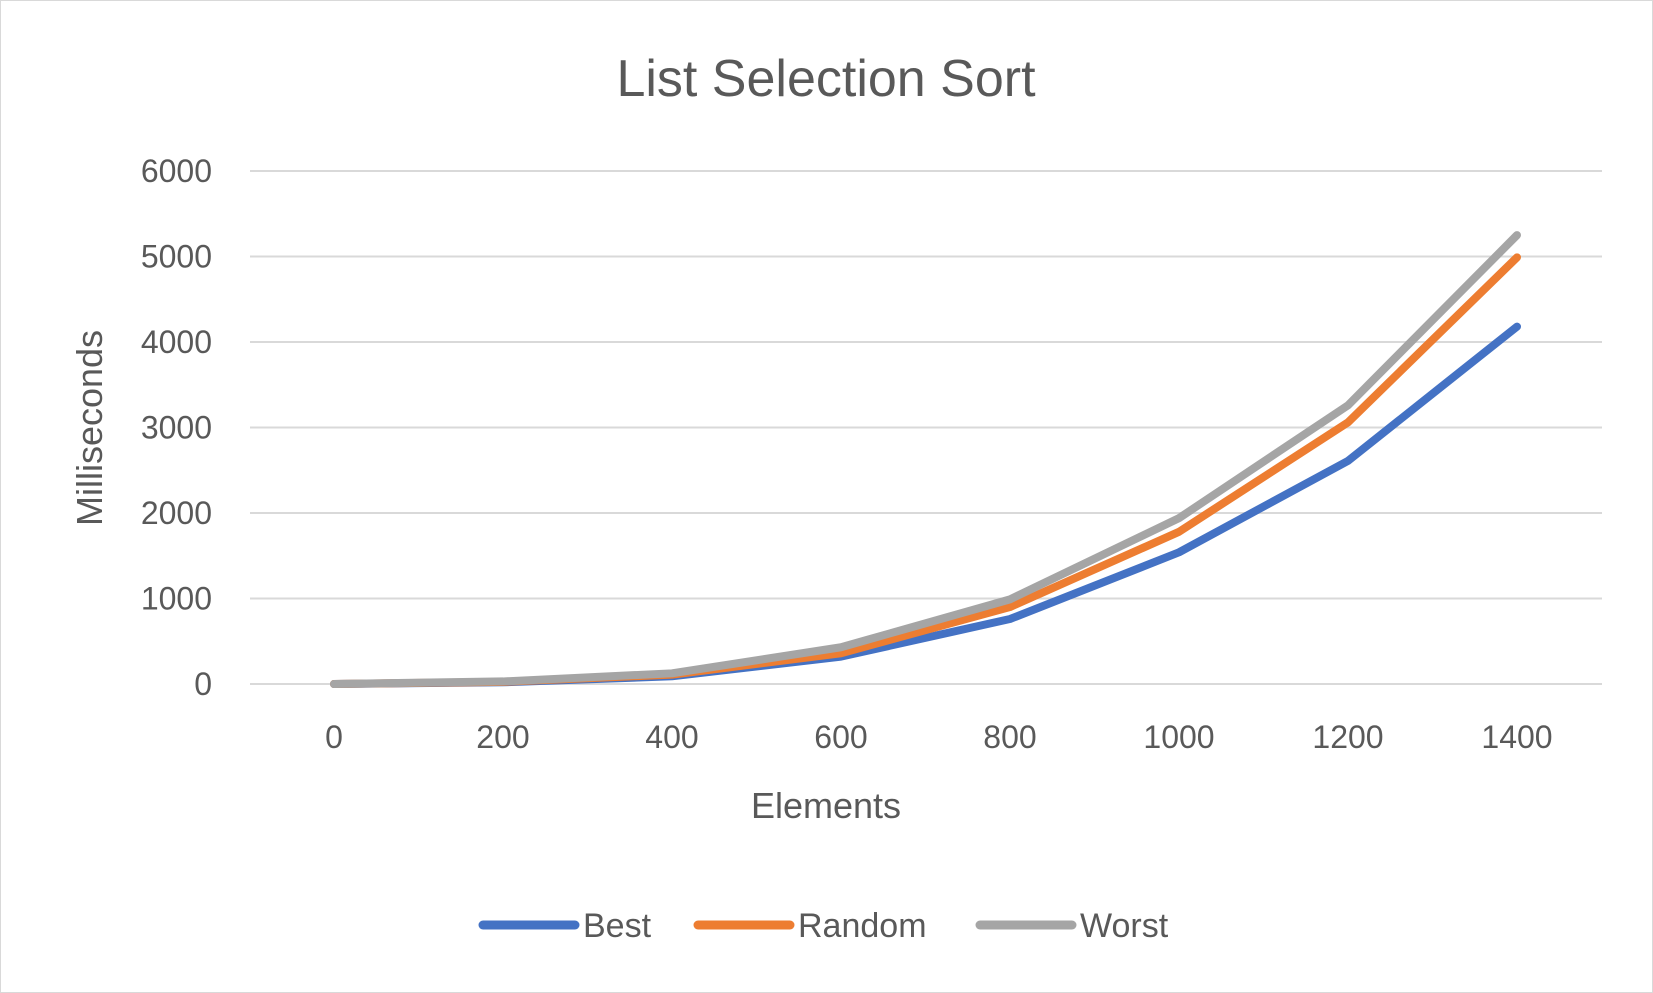 The width and height of the screenshot is (1653, 993). I want to click on legend-label-random: Random, so click(862, 926).